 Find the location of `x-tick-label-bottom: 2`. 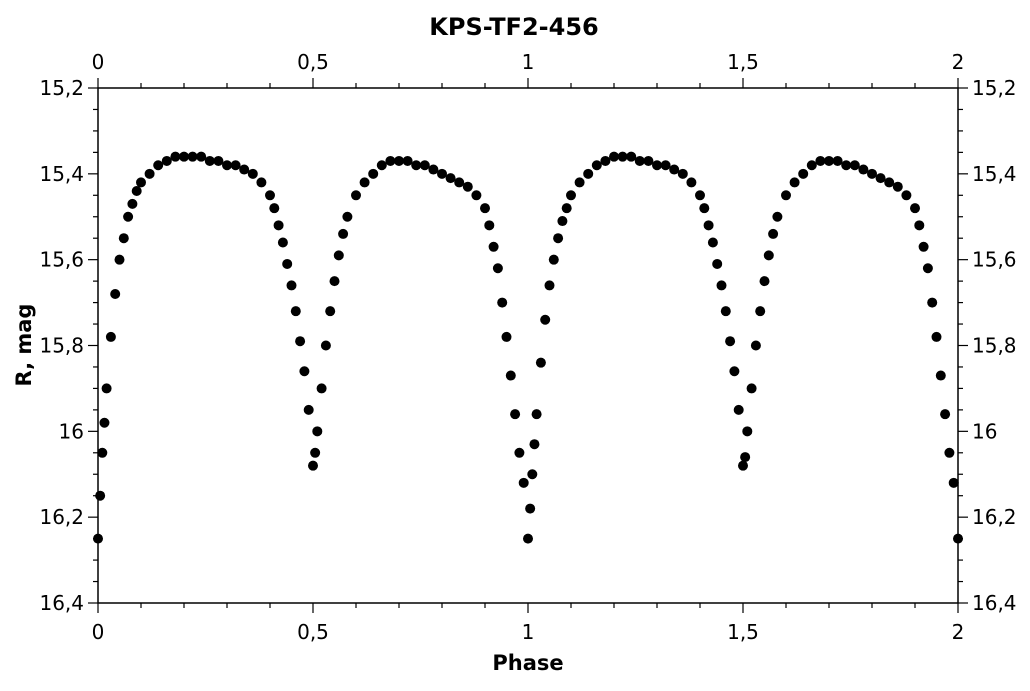

x-tick-label-bottom: 2 is located at coordinates (958, 632).